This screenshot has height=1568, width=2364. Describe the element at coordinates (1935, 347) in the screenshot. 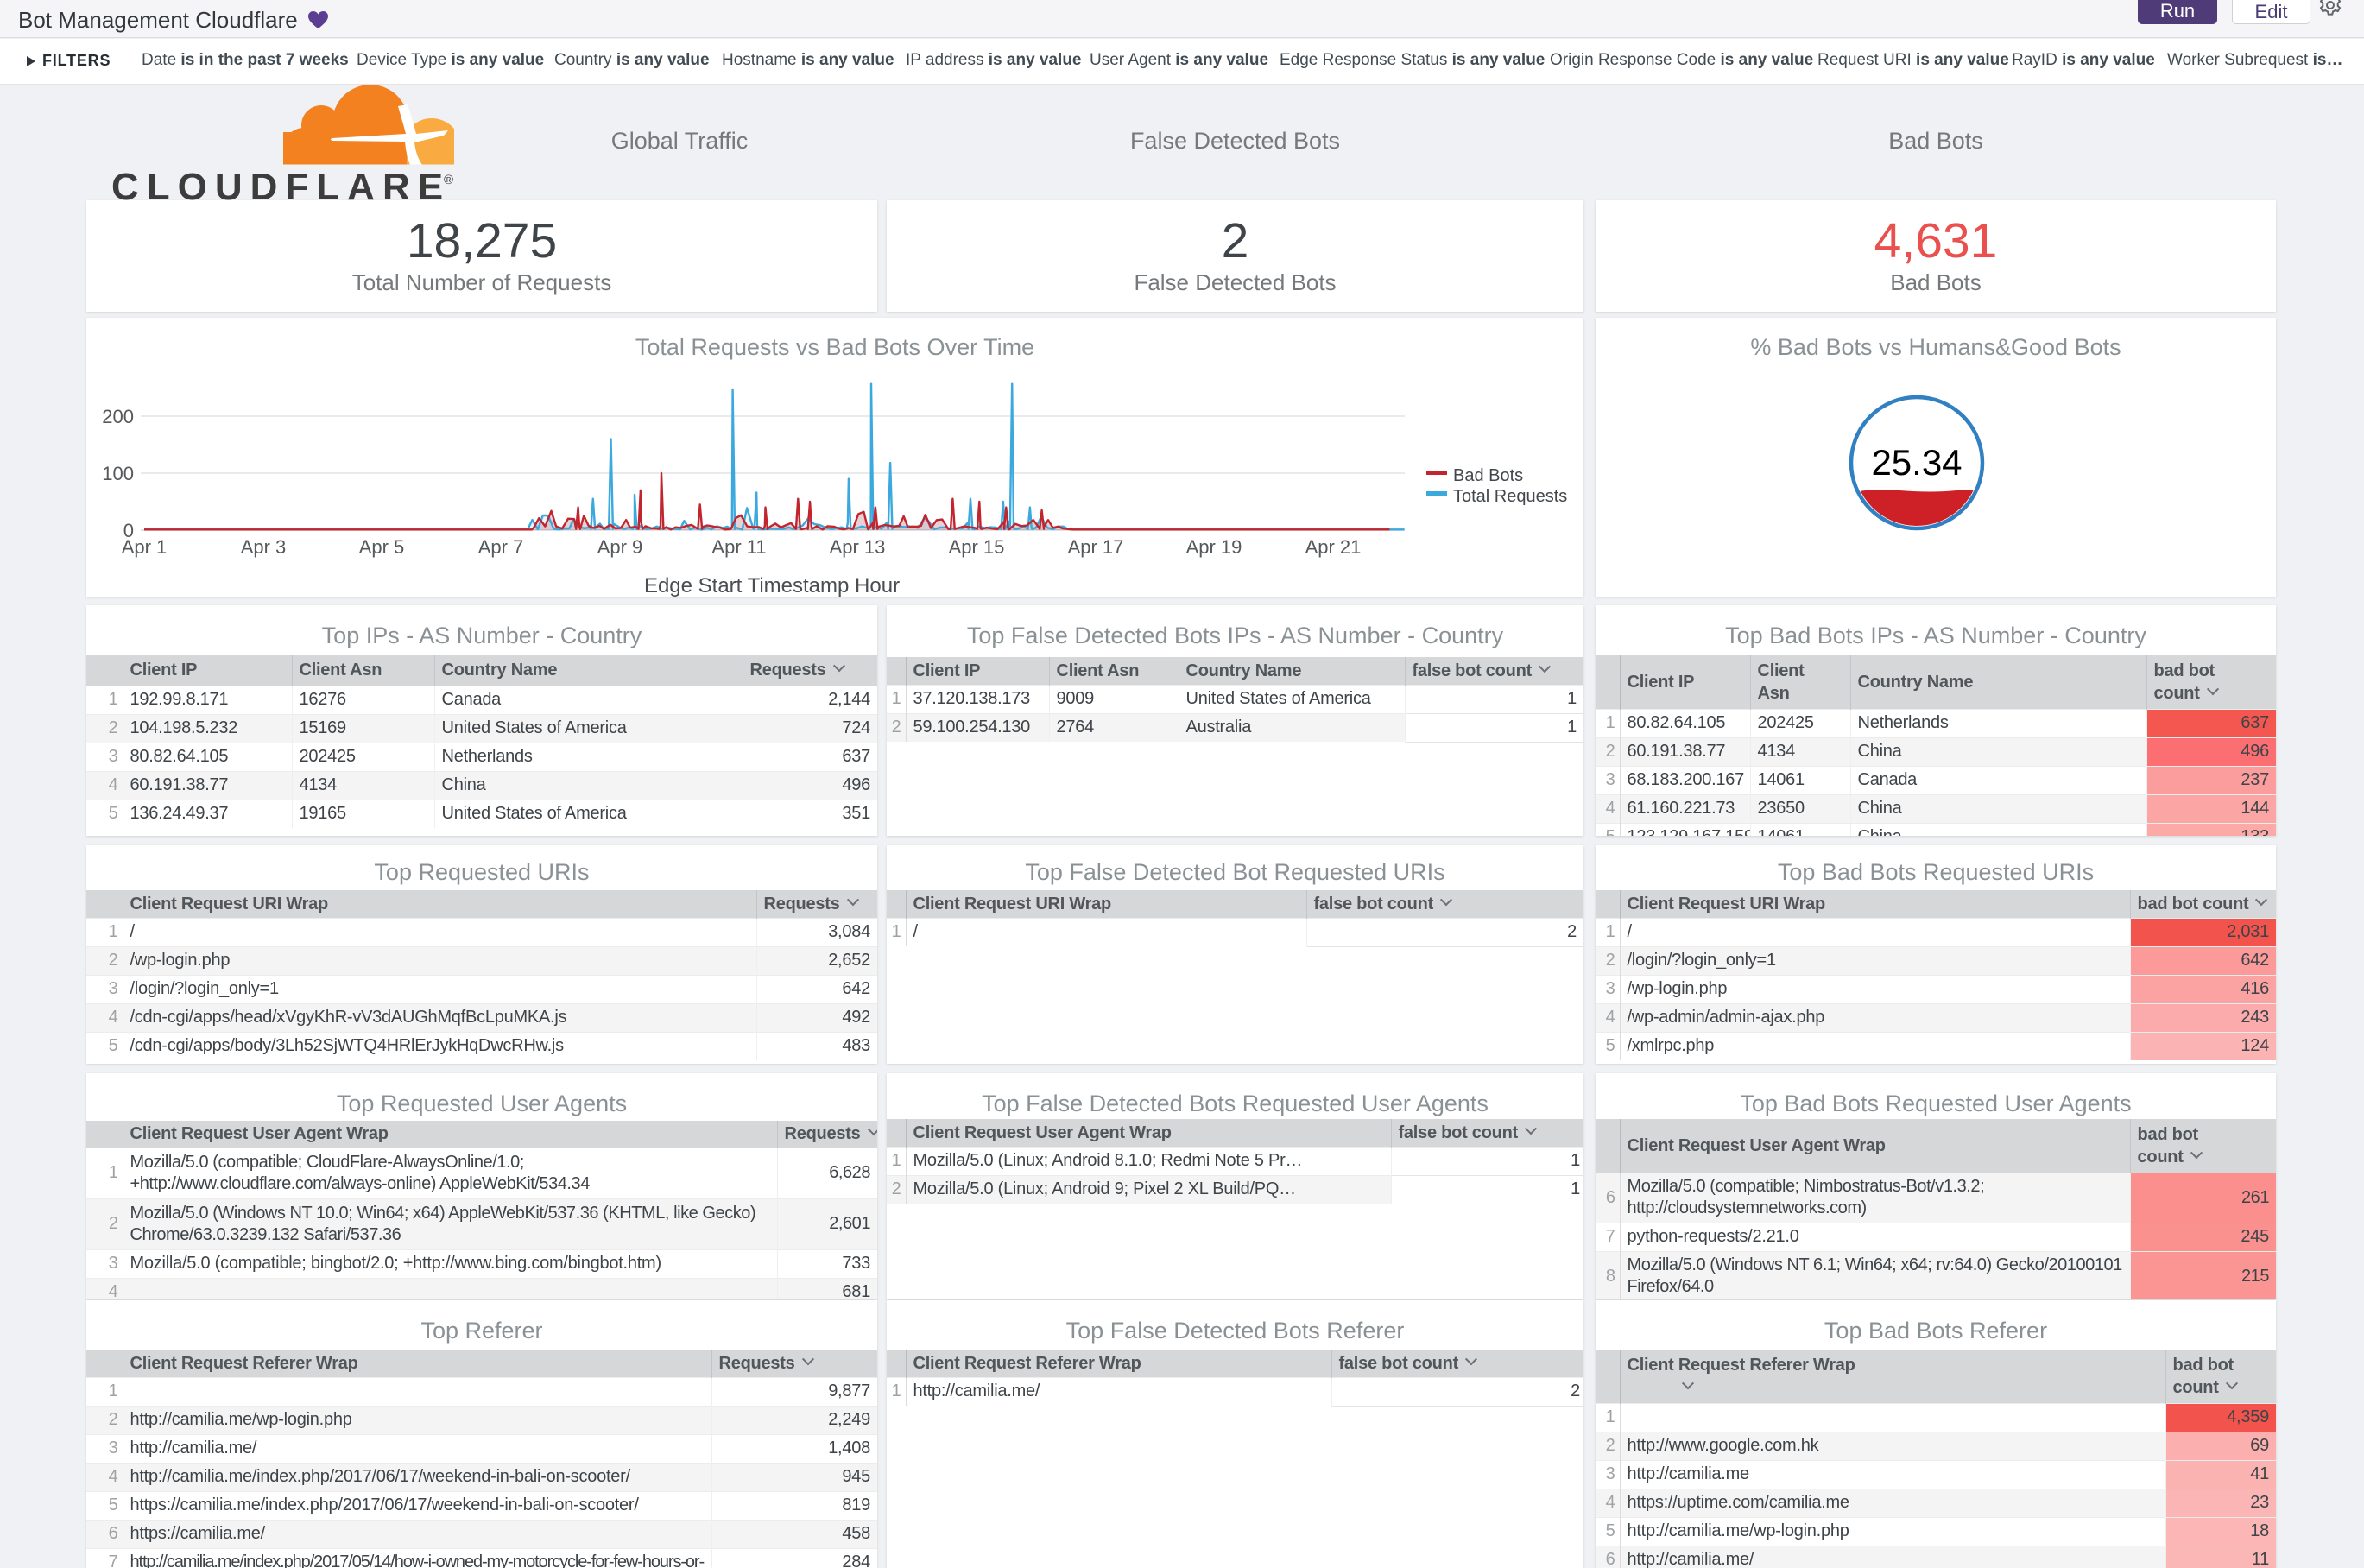

I see `svg-text: % Bad Bots vs Humans&Good Bots` at that location.